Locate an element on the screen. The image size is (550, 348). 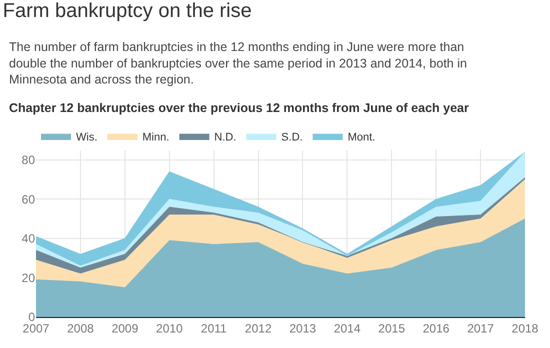
y-tick-label: 20 is located at coordinates (29, 277).